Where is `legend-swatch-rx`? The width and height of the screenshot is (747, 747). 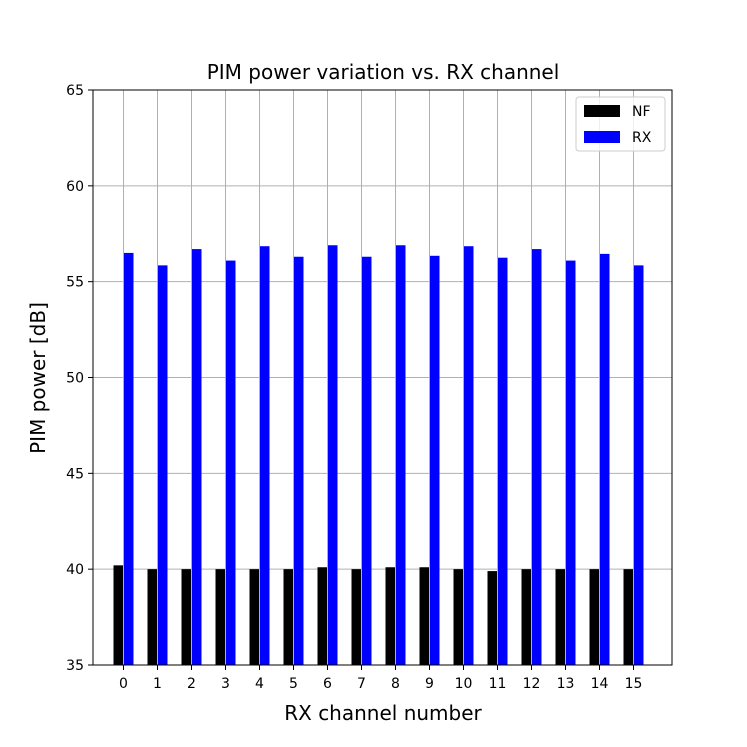 legend-swatch-rx is located at coordinates (602, 137).